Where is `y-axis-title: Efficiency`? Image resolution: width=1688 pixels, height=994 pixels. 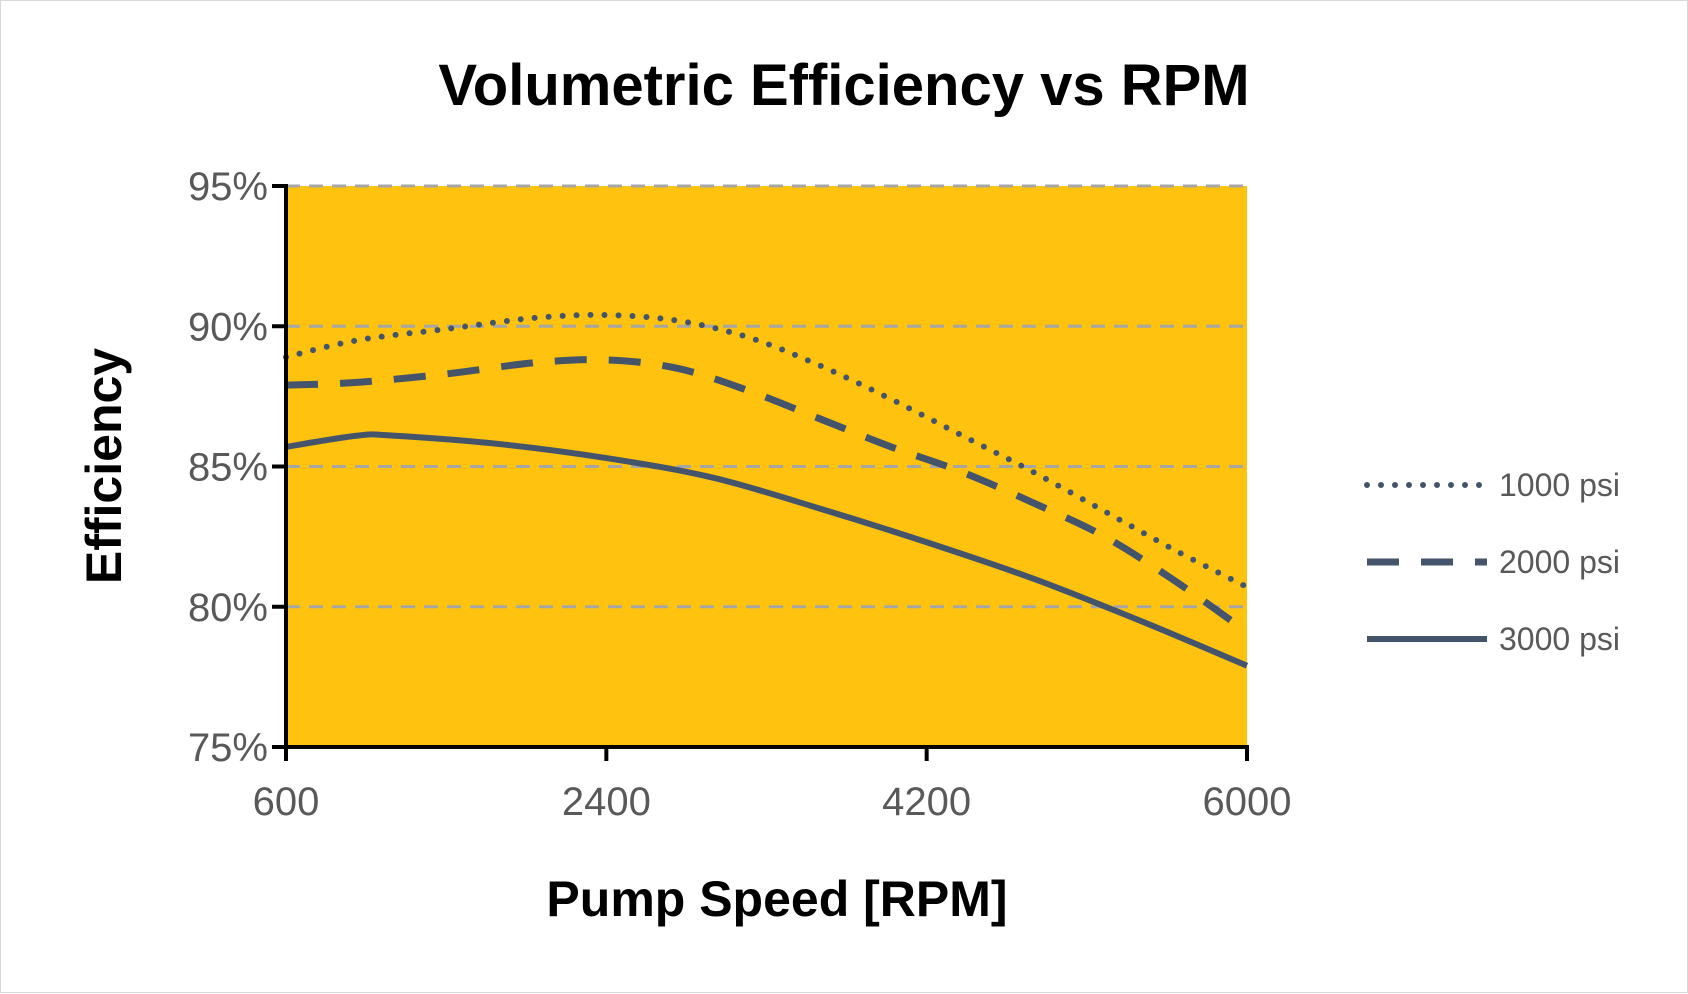
y-axis-title: Efficiency is located at coordinates (104, 466).